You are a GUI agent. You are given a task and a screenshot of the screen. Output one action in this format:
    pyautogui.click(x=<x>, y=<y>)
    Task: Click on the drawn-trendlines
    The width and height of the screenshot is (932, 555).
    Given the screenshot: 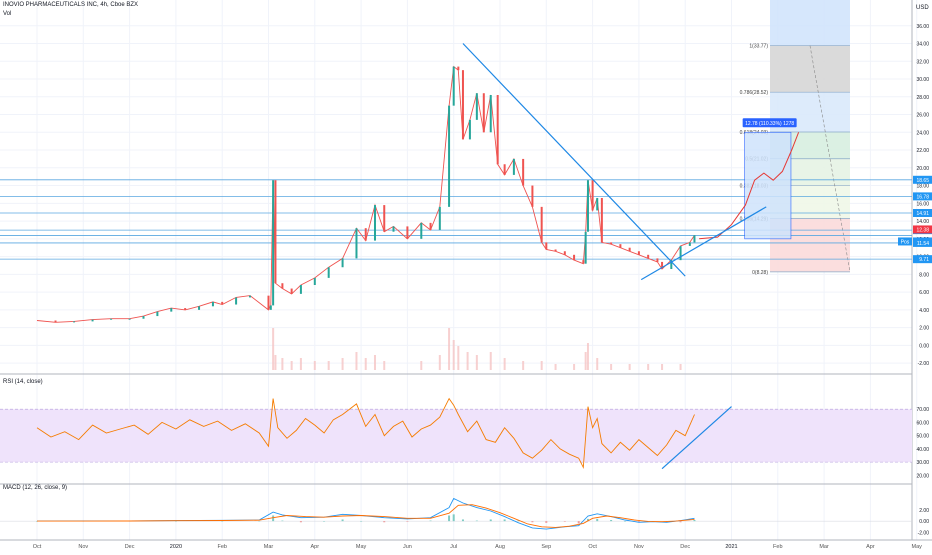 What is the action you would take?
    pyautogui.click(x=614, y=162)
    